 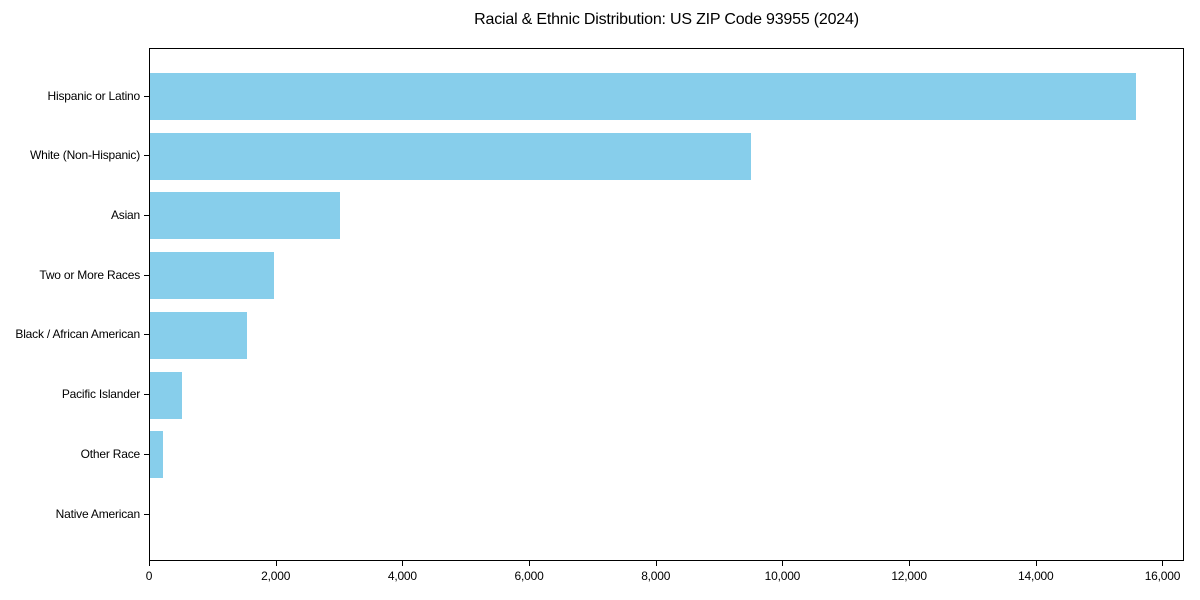 What do you see at coordinates (98, 513) in the screenshot?
I see `y-tick-label-native-american: Native American` at bounding box center [98, 513].